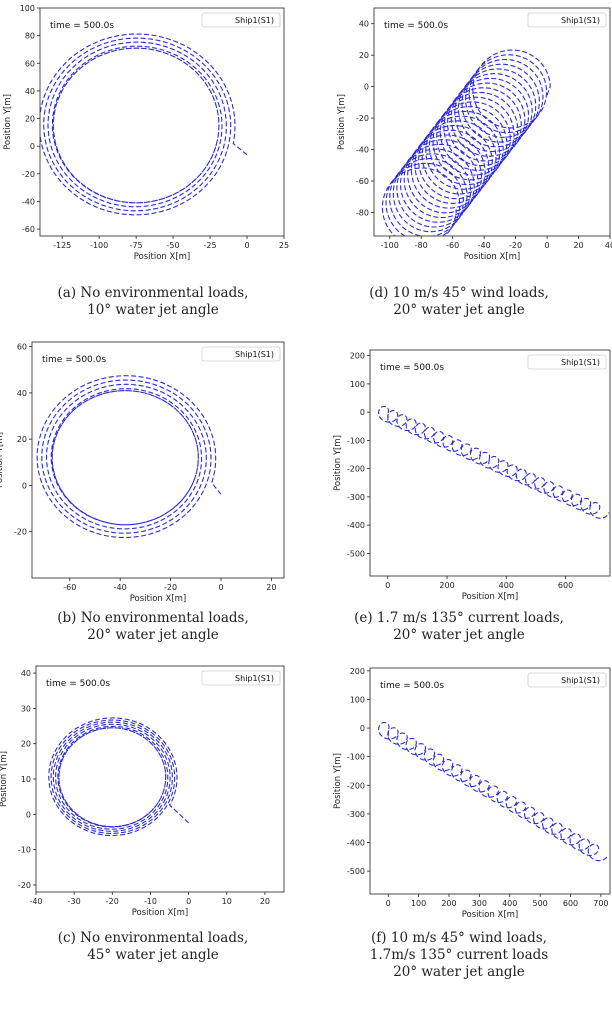 This screenshot has width=612, height=1010. I want to click on x-tick-label: -80, so click(421, 245).